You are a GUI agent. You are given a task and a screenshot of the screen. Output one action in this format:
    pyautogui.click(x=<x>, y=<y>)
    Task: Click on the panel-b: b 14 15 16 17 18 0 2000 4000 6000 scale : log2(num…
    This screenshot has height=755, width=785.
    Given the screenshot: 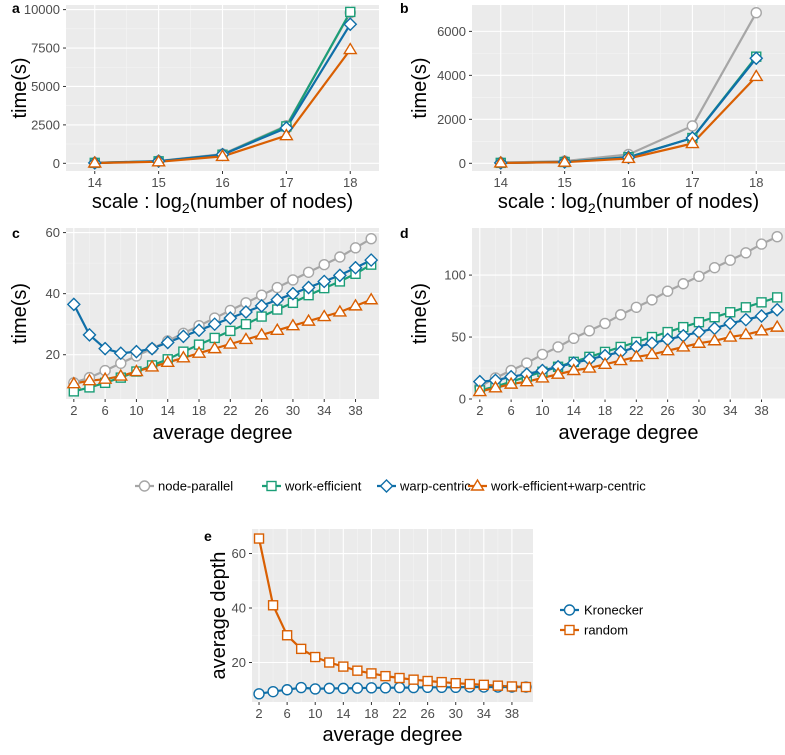 What is the action you would take?
    pyautogui.click(x=592, y=108)
    